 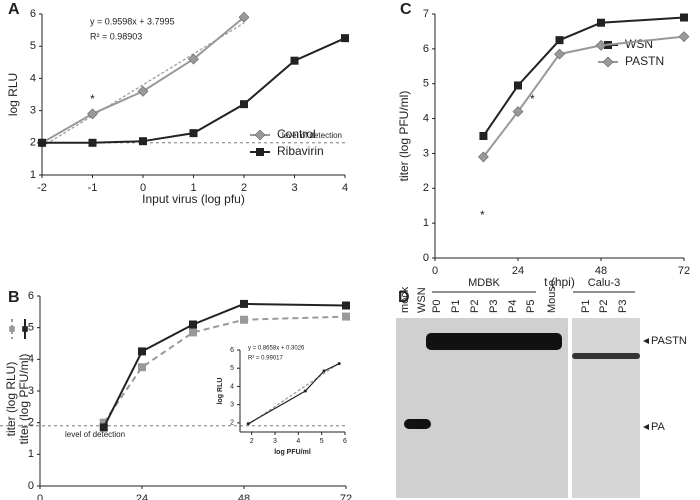 I want to click on lane-label: P1, so click(x=456, y=306).